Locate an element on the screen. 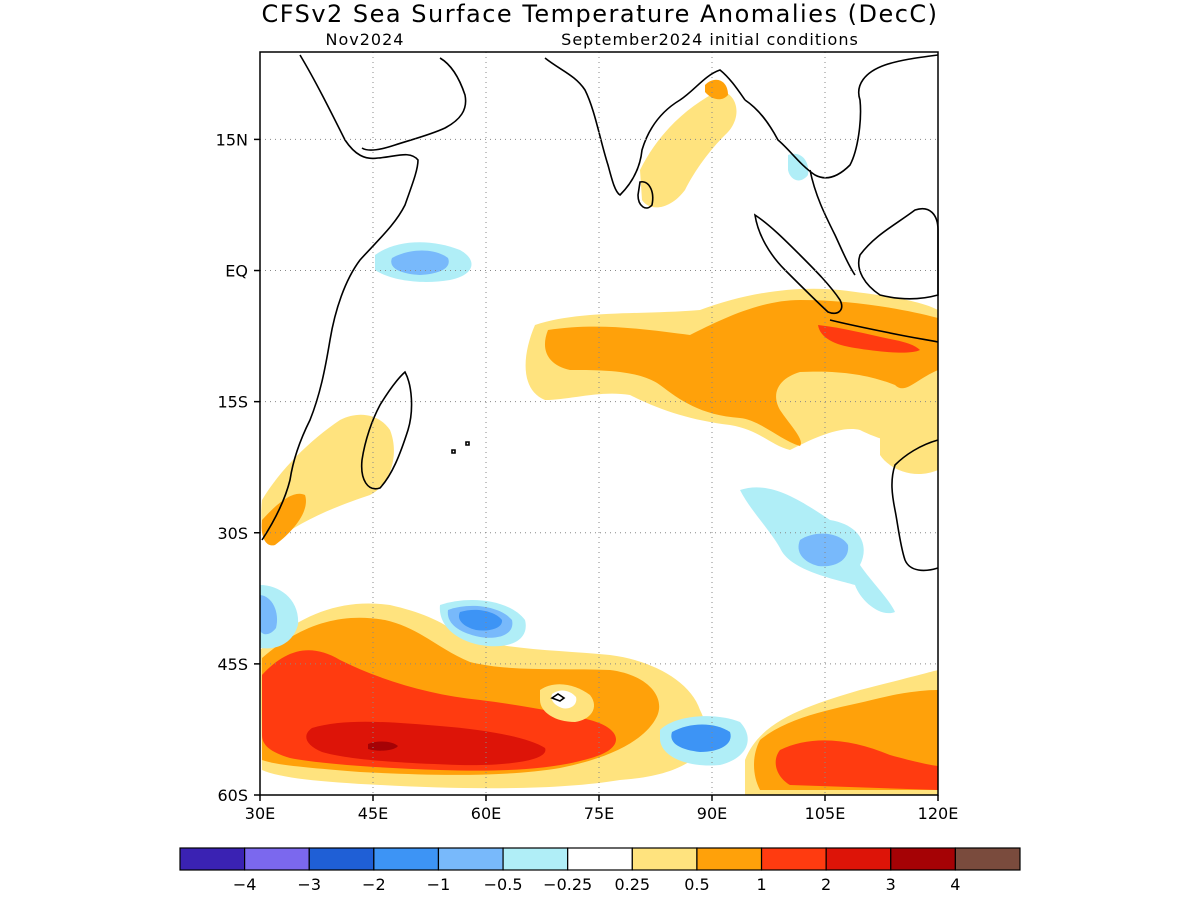  sri-lanka-coastline is located at coordinates (645, 195).